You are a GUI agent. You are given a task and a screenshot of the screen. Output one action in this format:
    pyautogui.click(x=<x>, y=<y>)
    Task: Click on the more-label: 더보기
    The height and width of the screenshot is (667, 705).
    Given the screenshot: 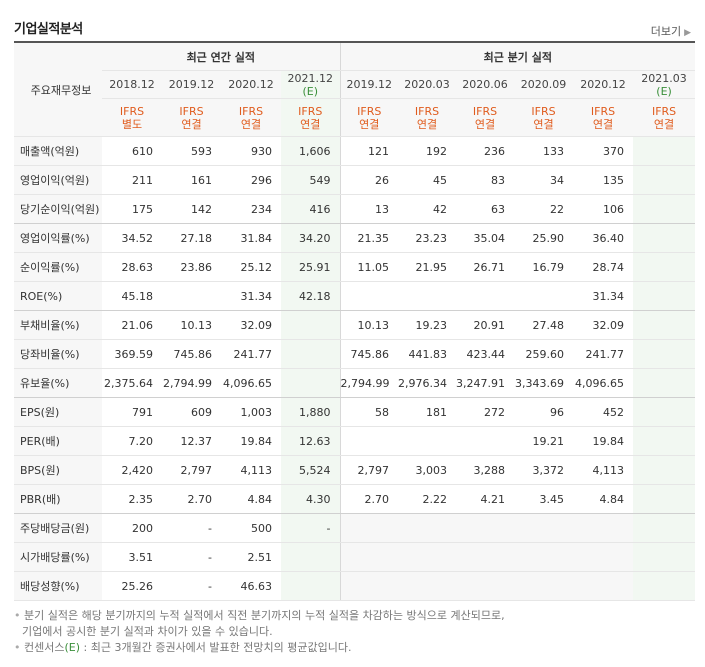 What is the action you would take?
    pyautogui.click(x=666, y=31)
    